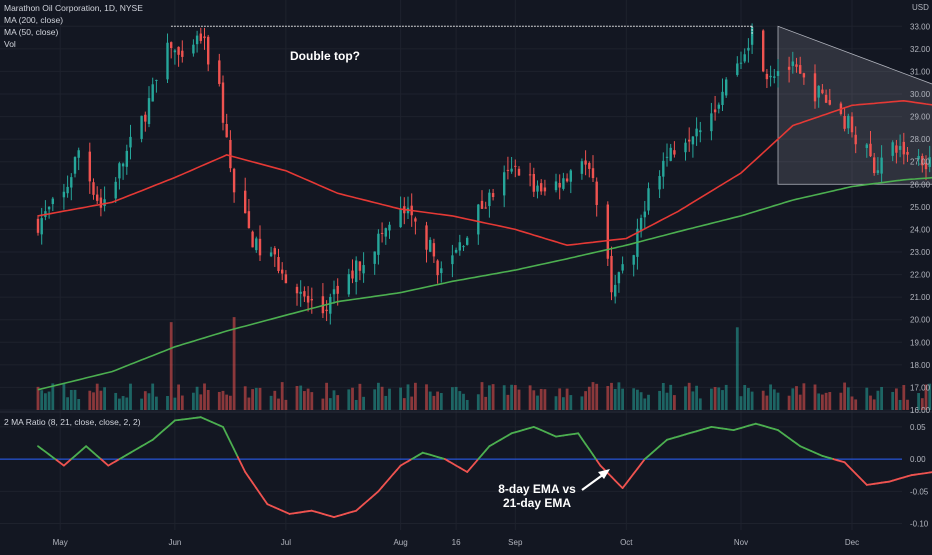 The height and width of the screenshot is (555, 932). I want to click on y-tick-label: 27.00, so click(920, 162).